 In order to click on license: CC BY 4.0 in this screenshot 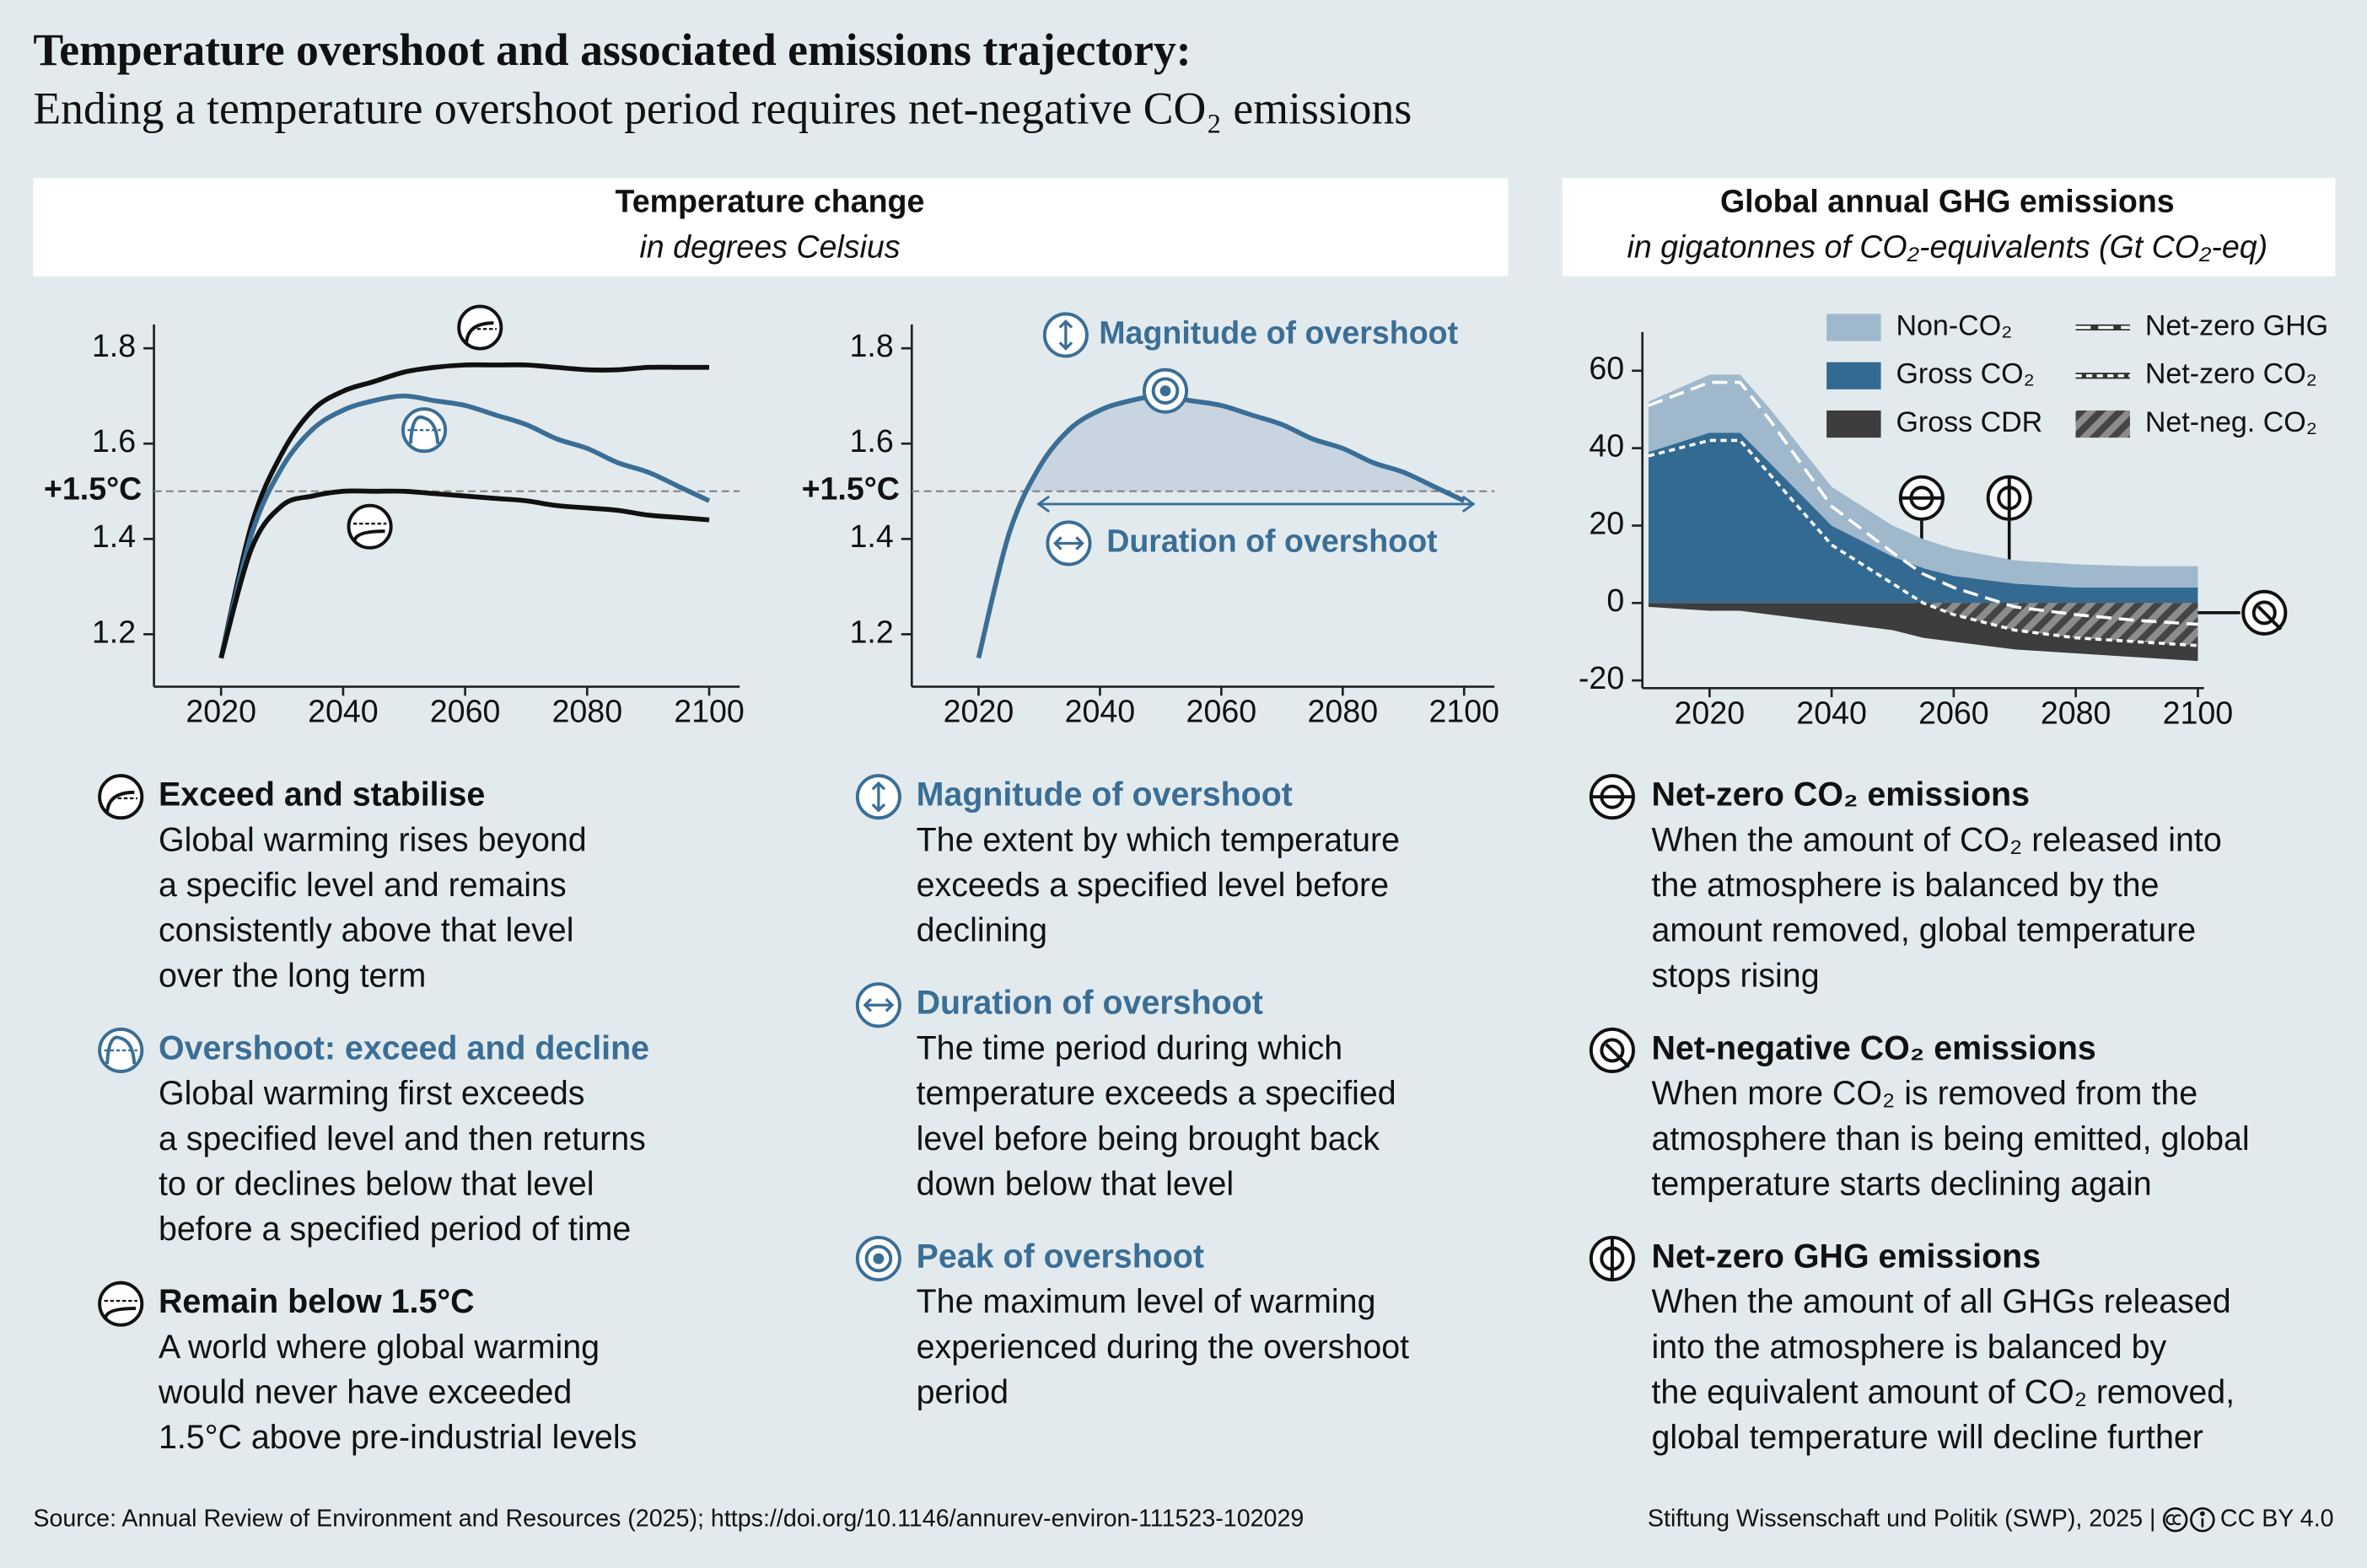, I will do `click(2277, 1518)`.